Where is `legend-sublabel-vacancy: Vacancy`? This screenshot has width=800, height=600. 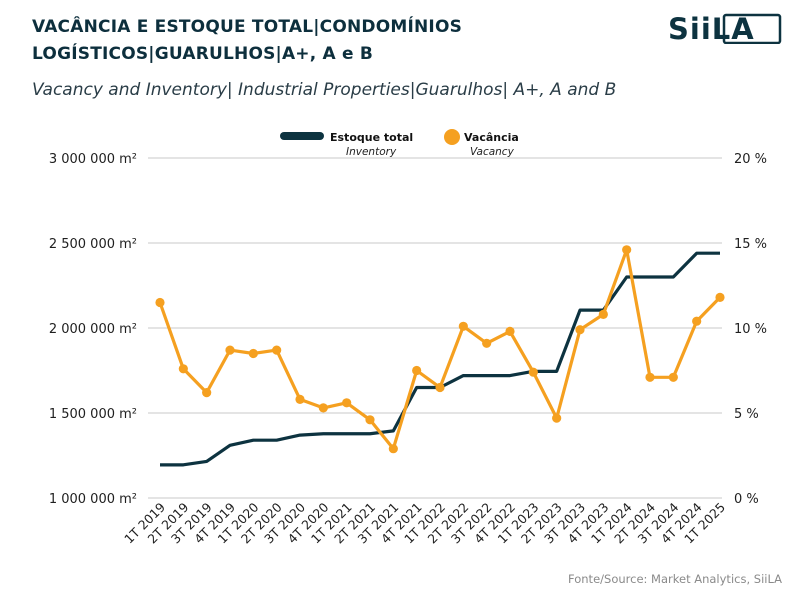
legend-sublabel-vacancy: Vacancy is located at coordinates (492, 152).